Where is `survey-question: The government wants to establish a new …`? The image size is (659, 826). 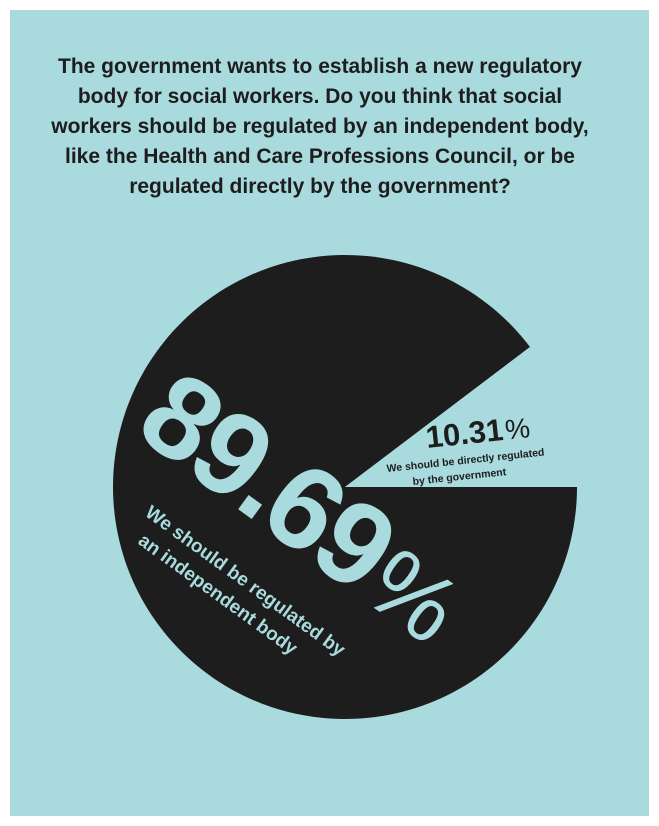
survey-question: The government wants to establish a new … is located at coordinates (320, 126).